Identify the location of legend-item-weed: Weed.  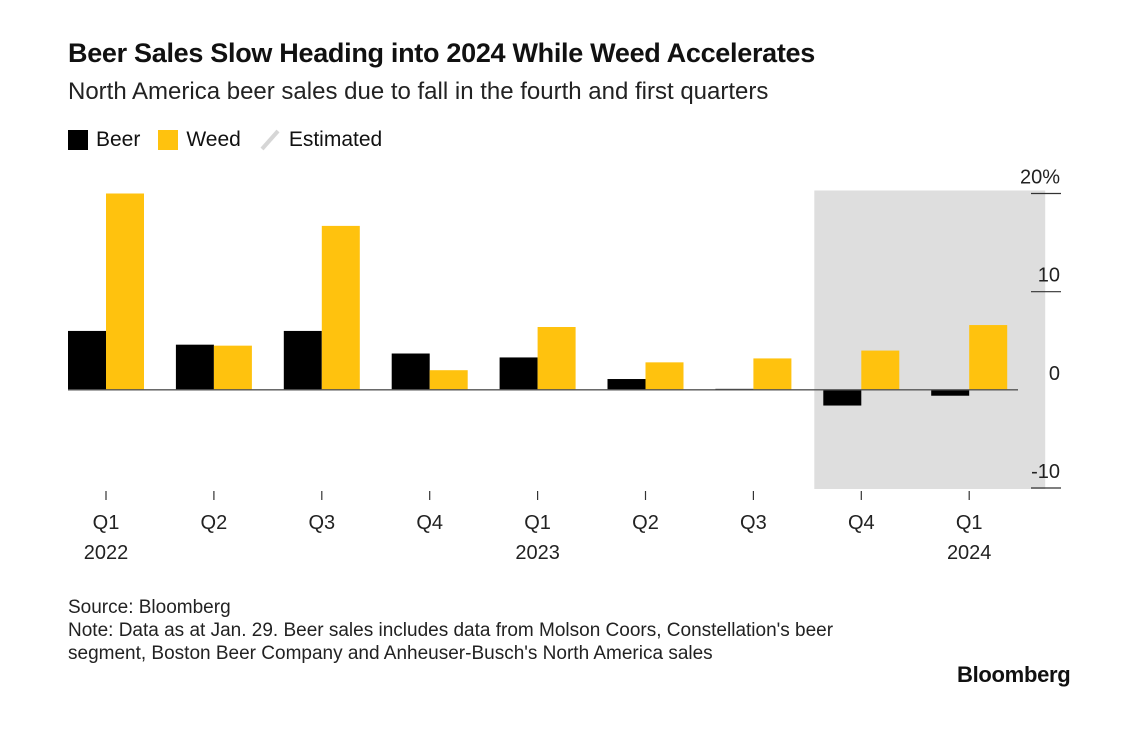
(199, 140).